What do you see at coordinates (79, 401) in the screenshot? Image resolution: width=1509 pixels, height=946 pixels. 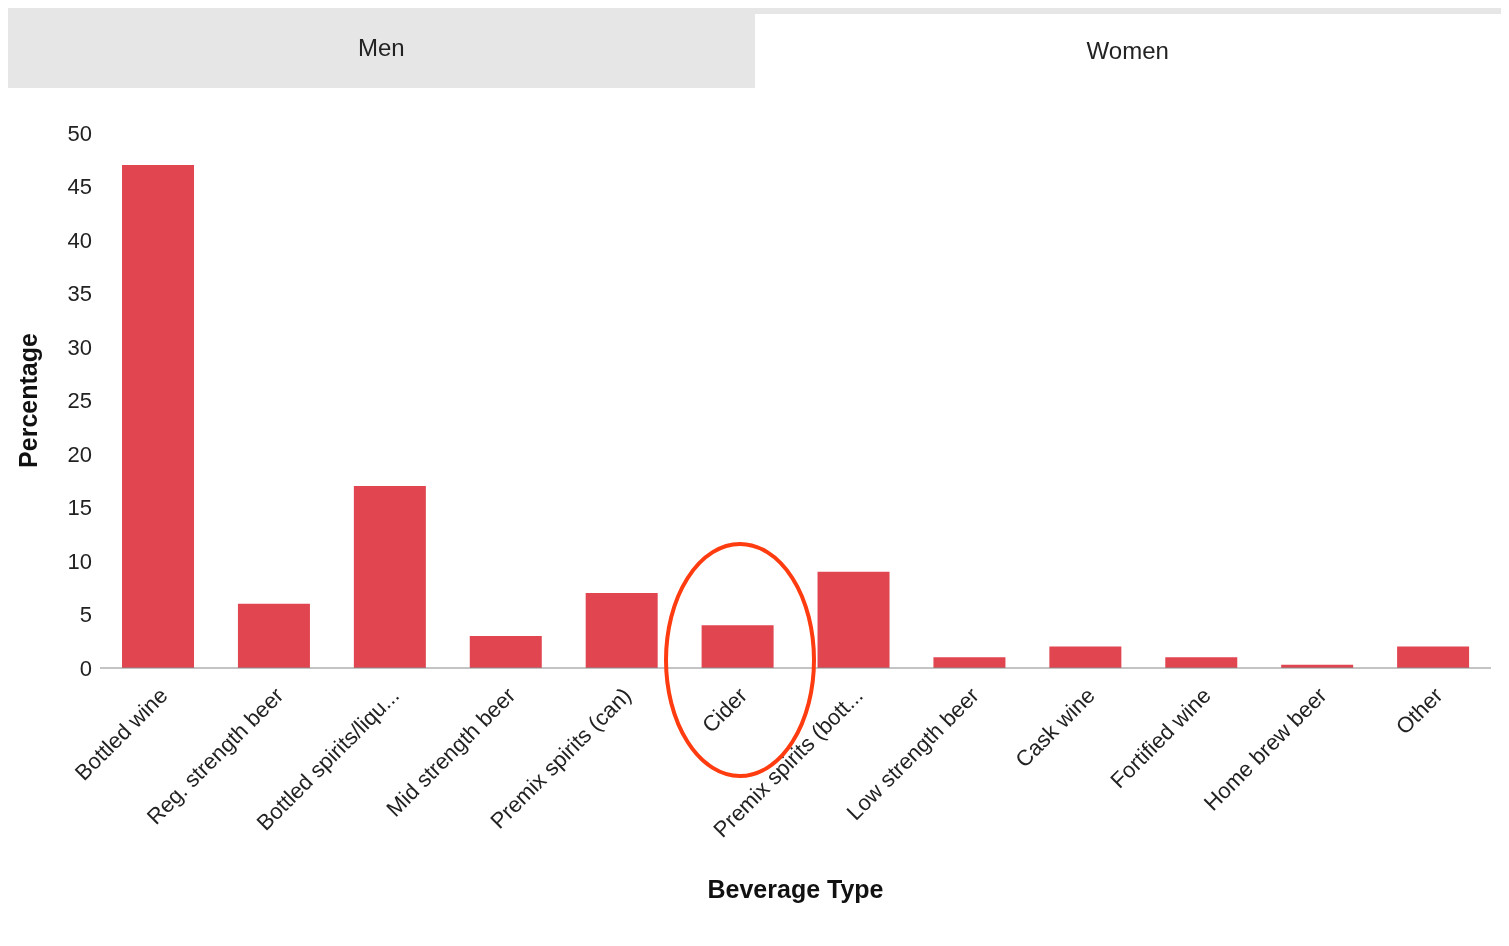 I see `y-tick-label: 25` at bounding box center [79, 401].